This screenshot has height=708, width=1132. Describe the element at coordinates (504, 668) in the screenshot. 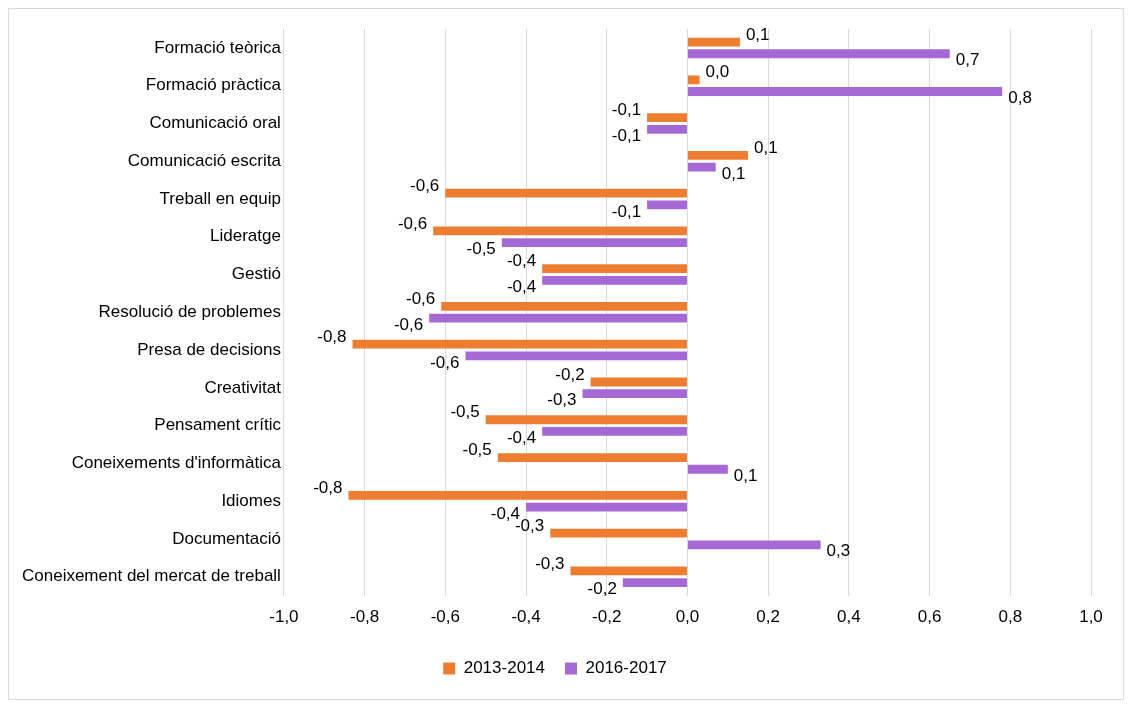

I see `legend-label: 2013-2014` at that location.